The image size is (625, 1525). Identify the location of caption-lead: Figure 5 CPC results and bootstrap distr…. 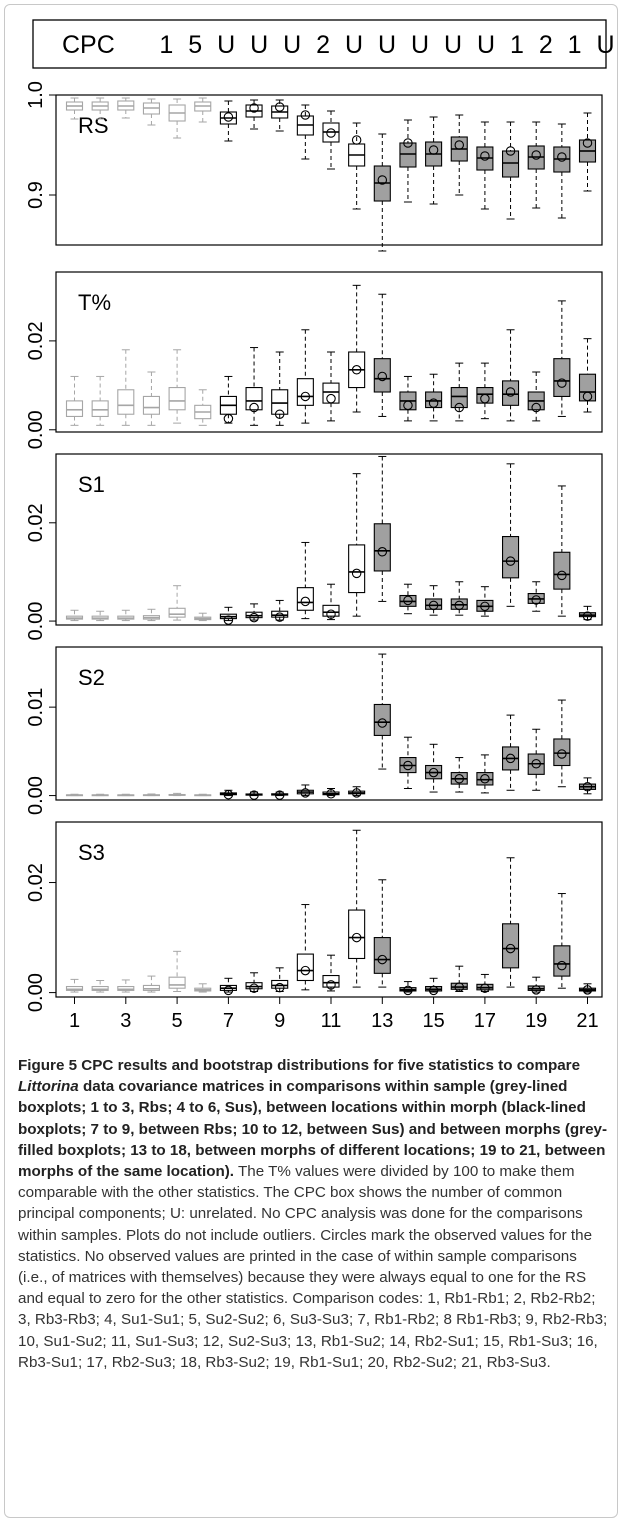
(312, 1118).